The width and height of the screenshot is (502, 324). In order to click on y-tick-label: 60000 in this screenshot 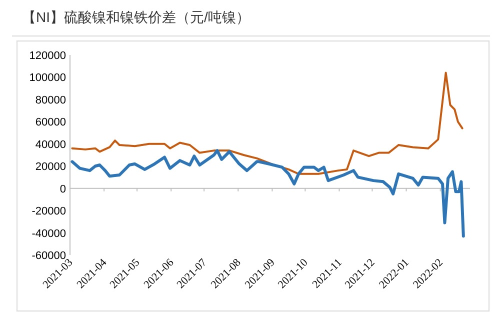, I will do `click(50, 122)`.